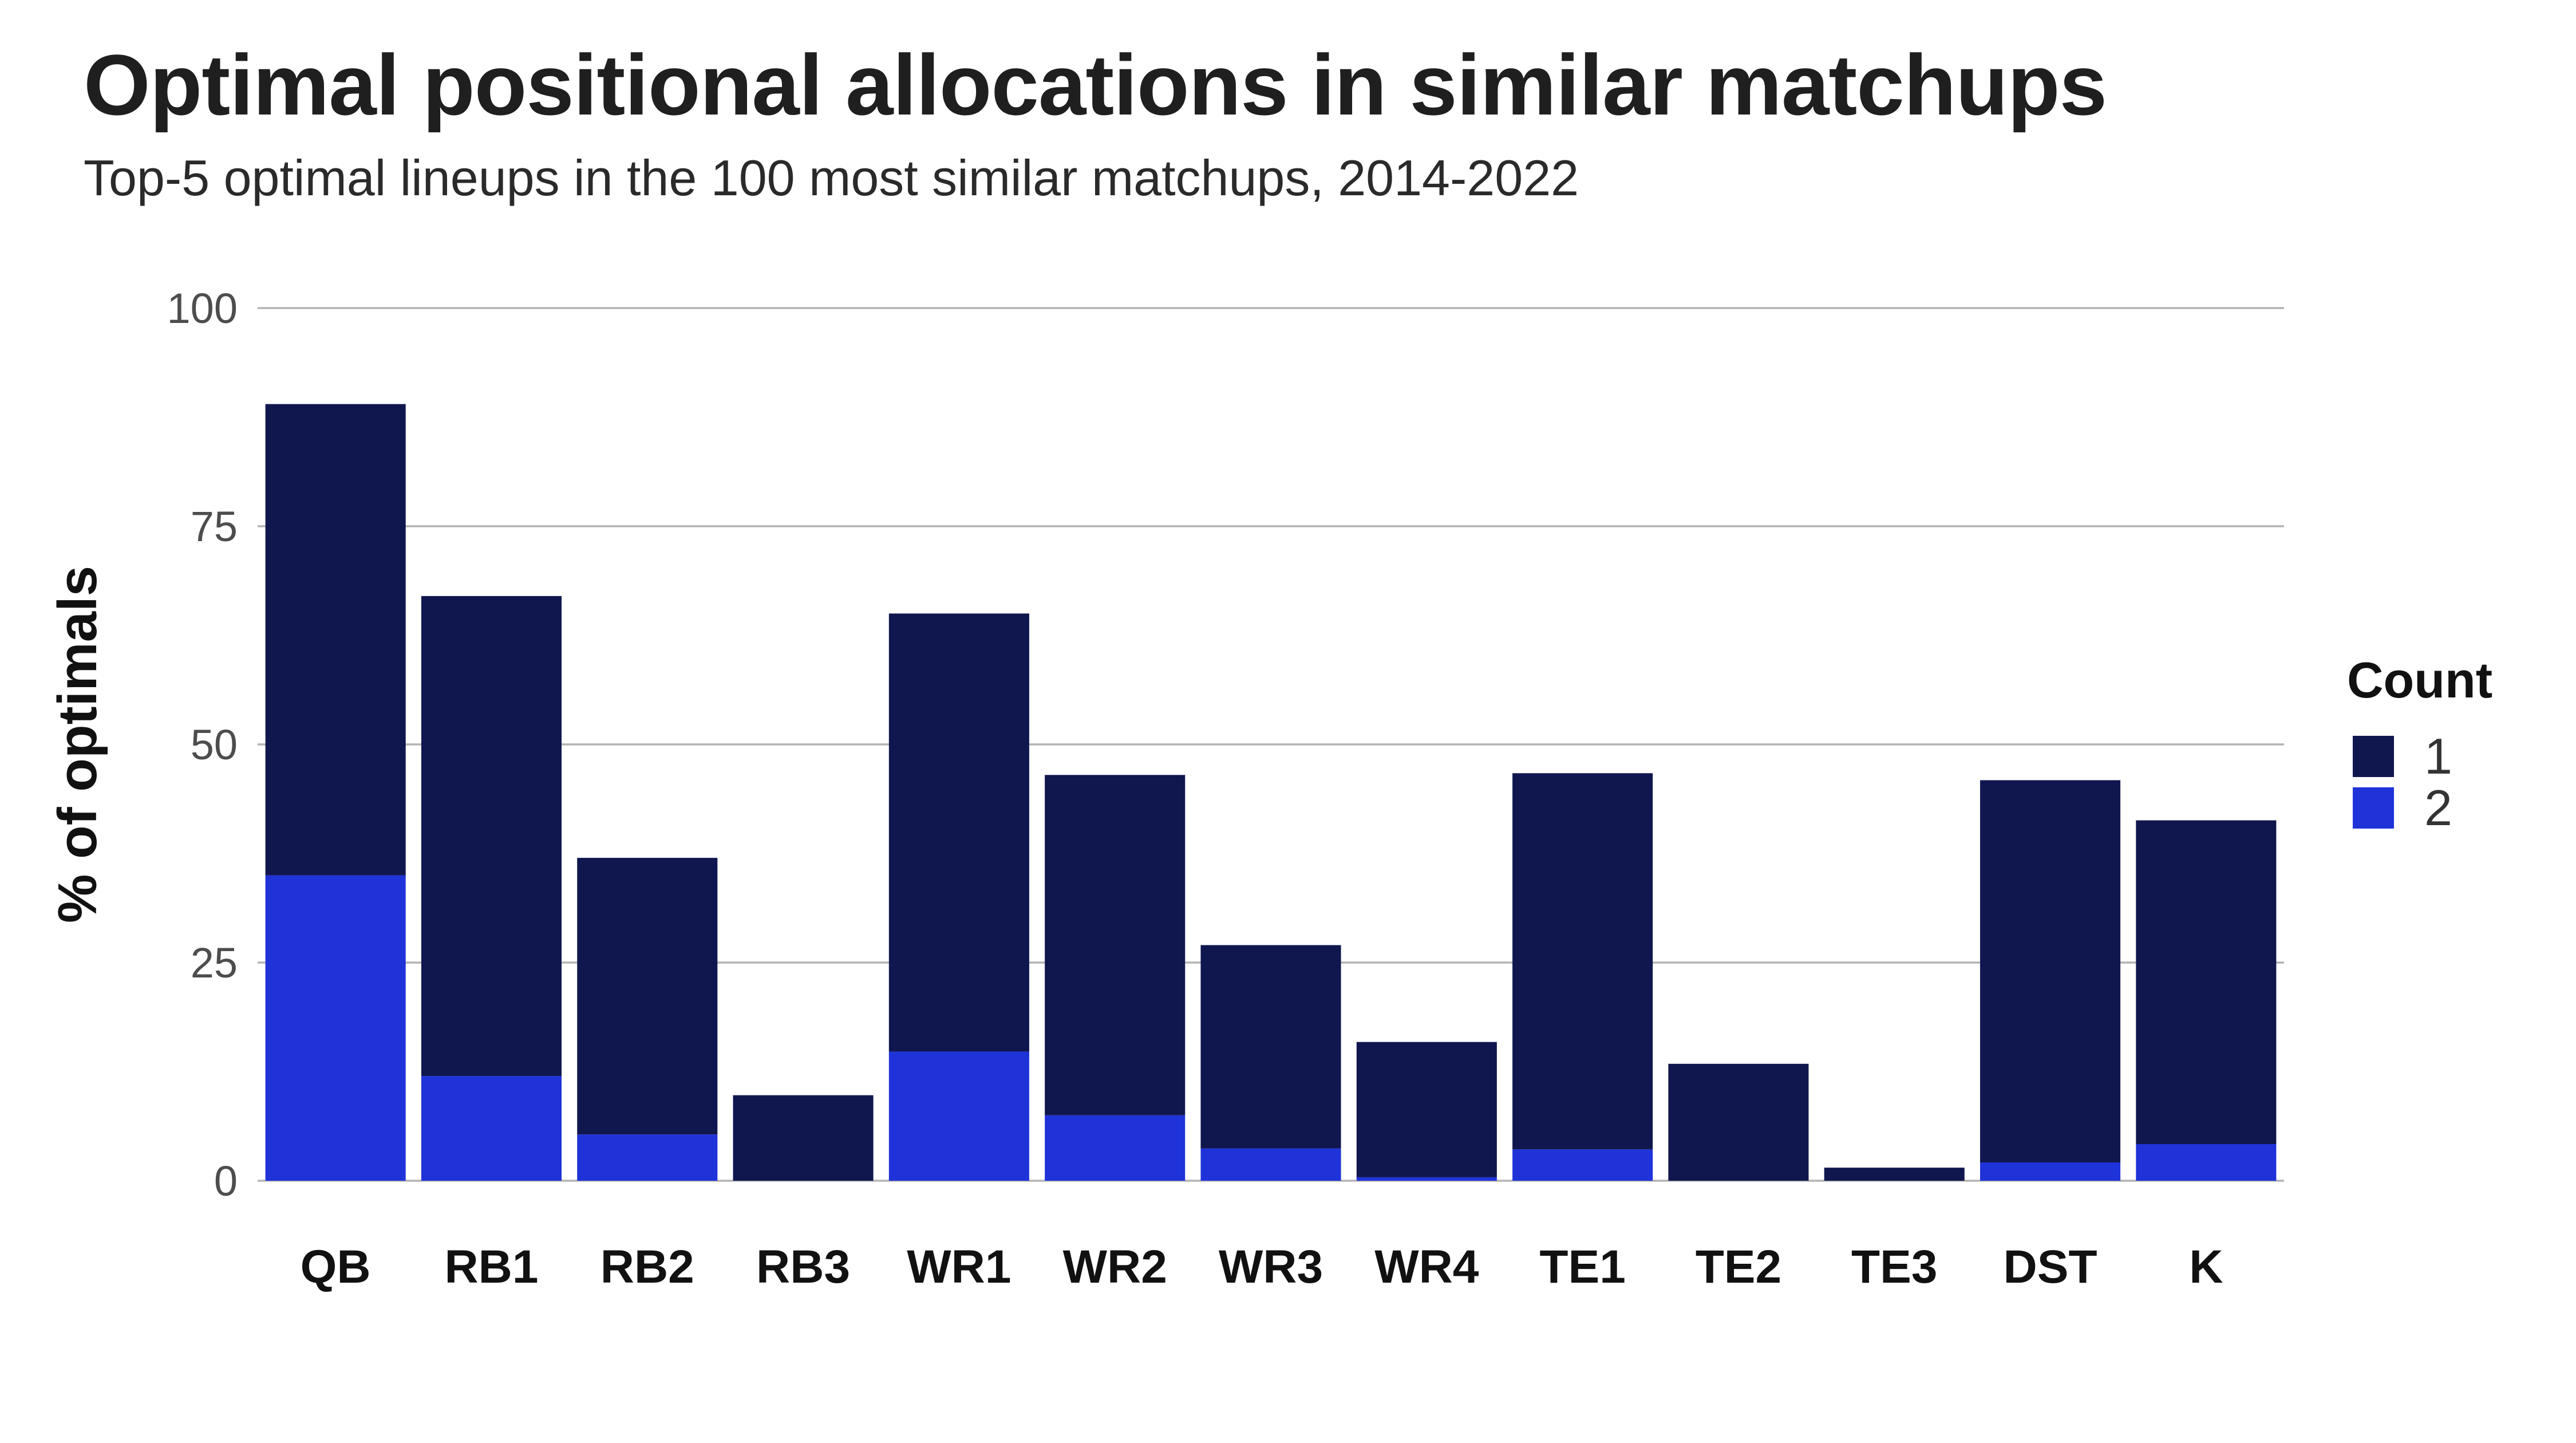 This screenshot has height=1443, width=2576. I want to click on y-tick-label: 50, so click(214, 744).